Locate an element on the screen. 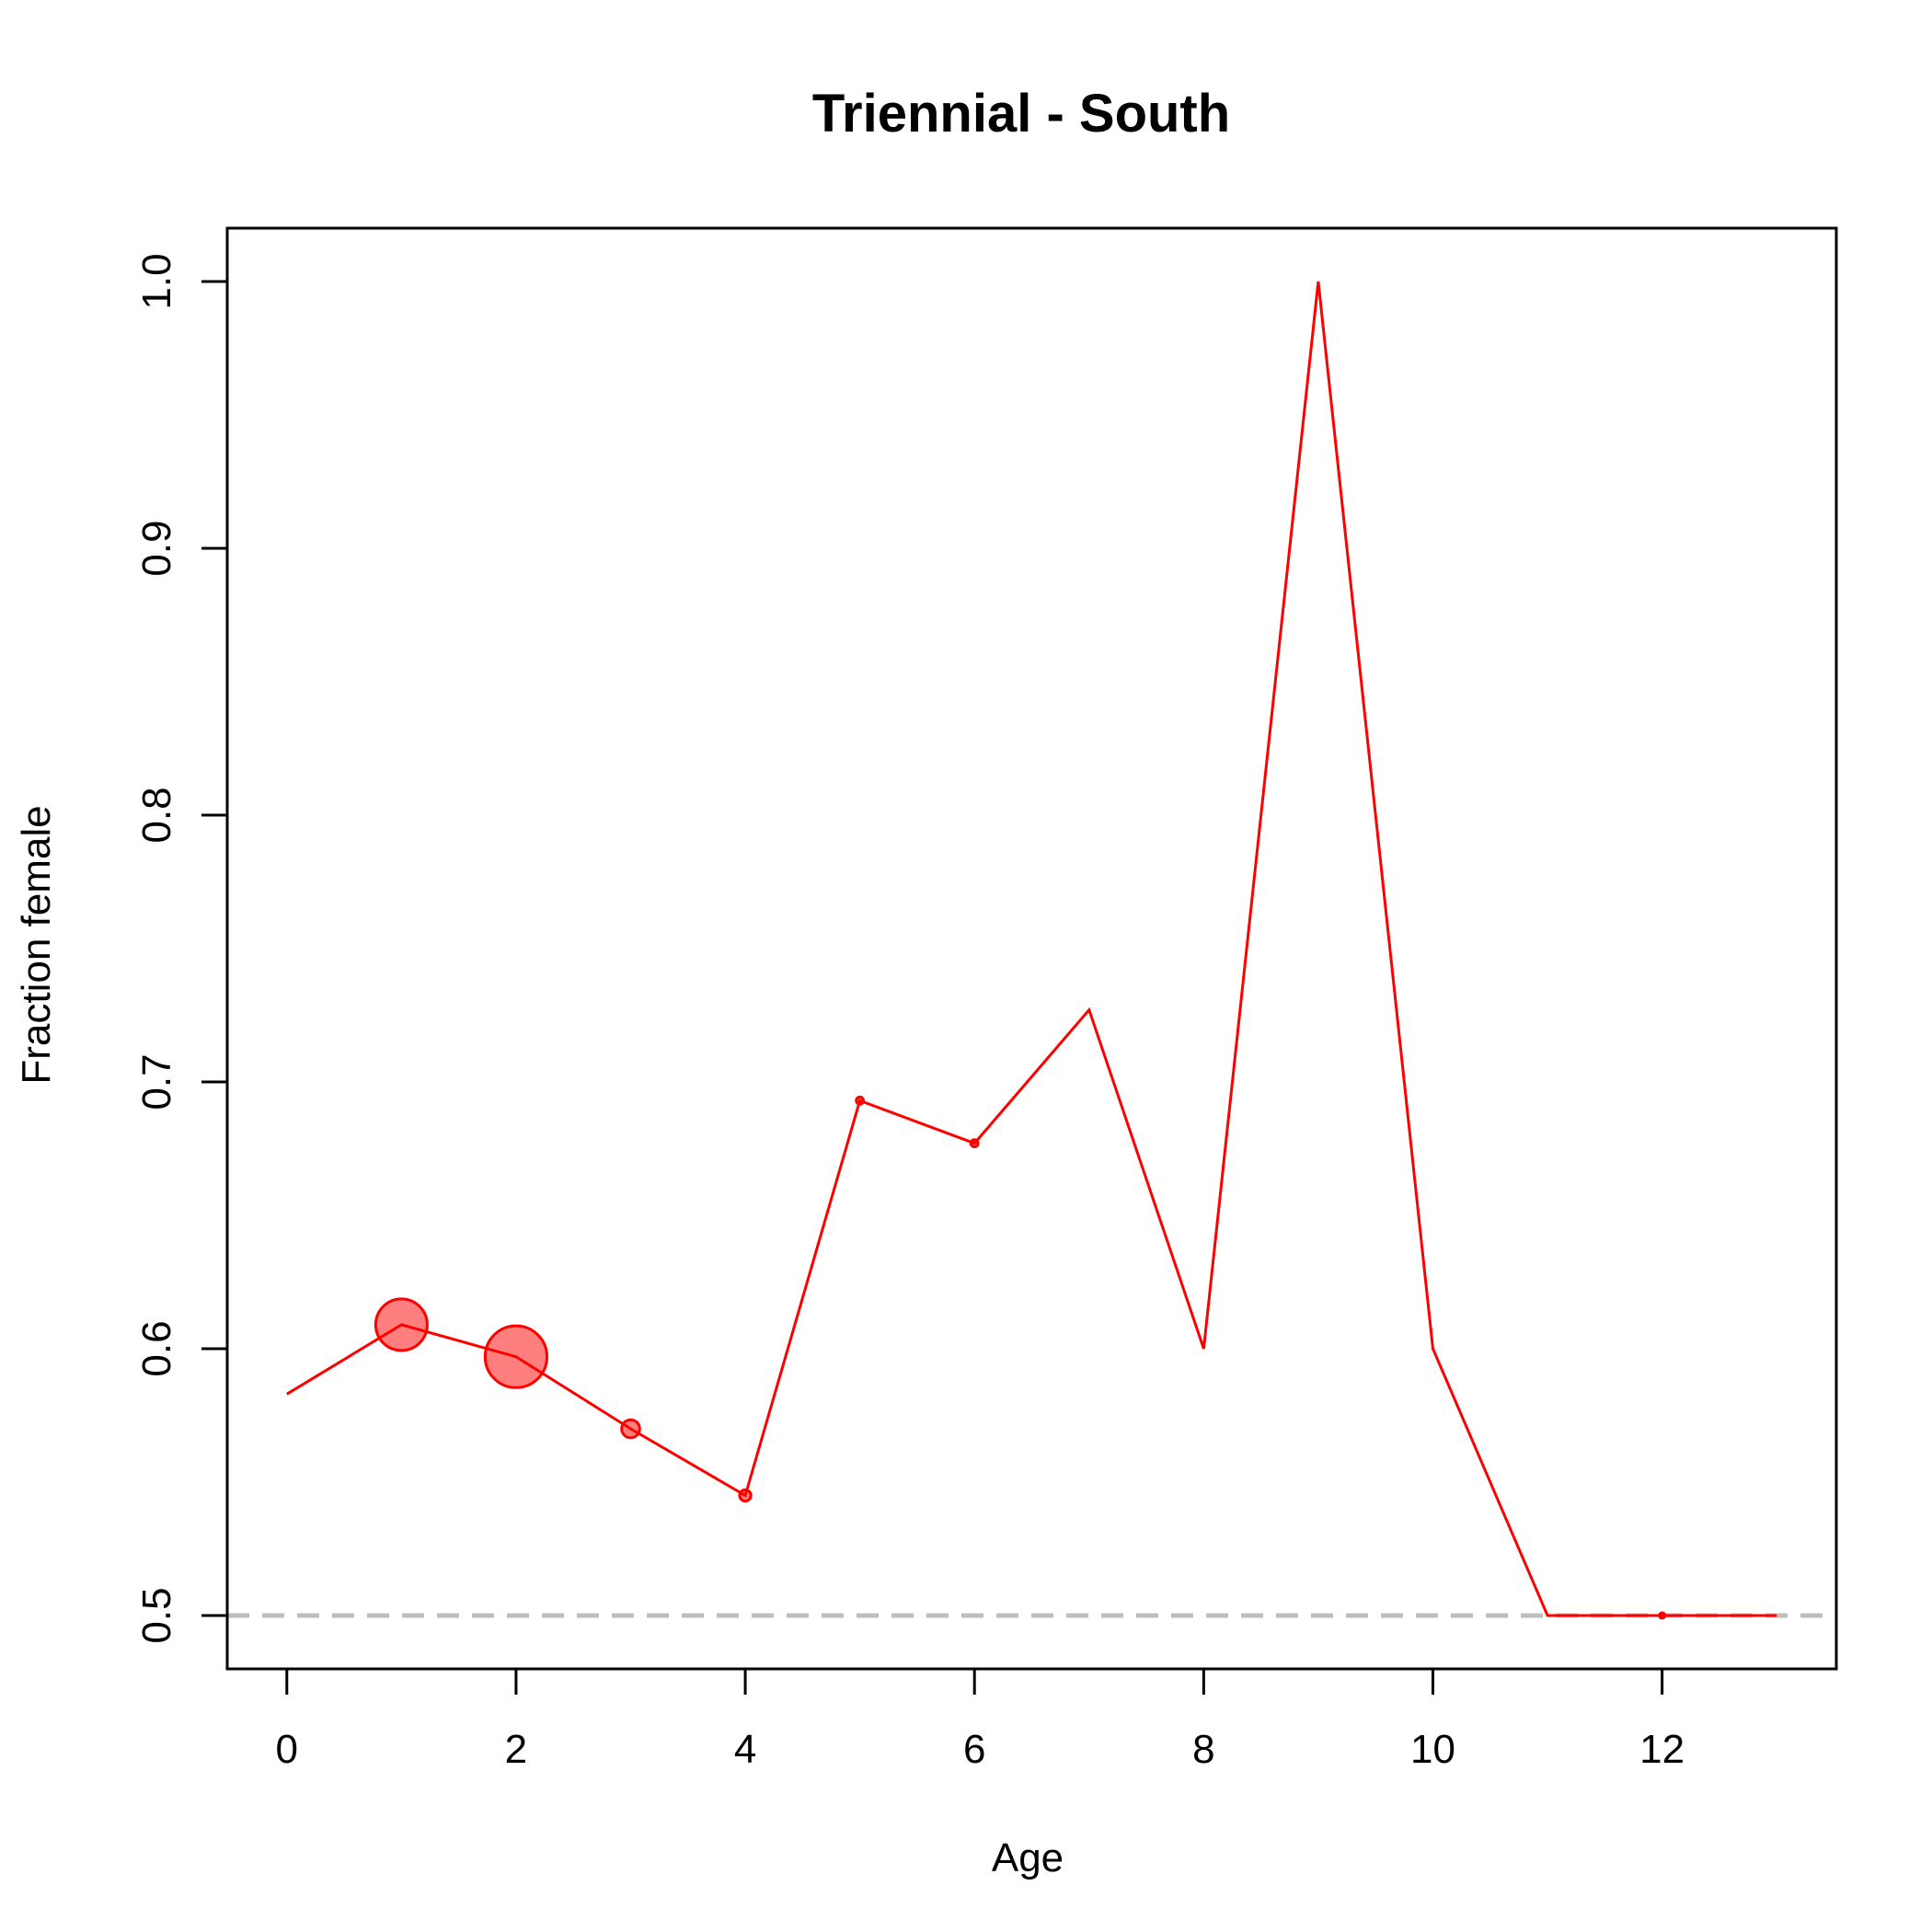 The height and width of the screenshot is (1932, 1932). x-tick-label: 4 is located at coordinates (745, 1749).